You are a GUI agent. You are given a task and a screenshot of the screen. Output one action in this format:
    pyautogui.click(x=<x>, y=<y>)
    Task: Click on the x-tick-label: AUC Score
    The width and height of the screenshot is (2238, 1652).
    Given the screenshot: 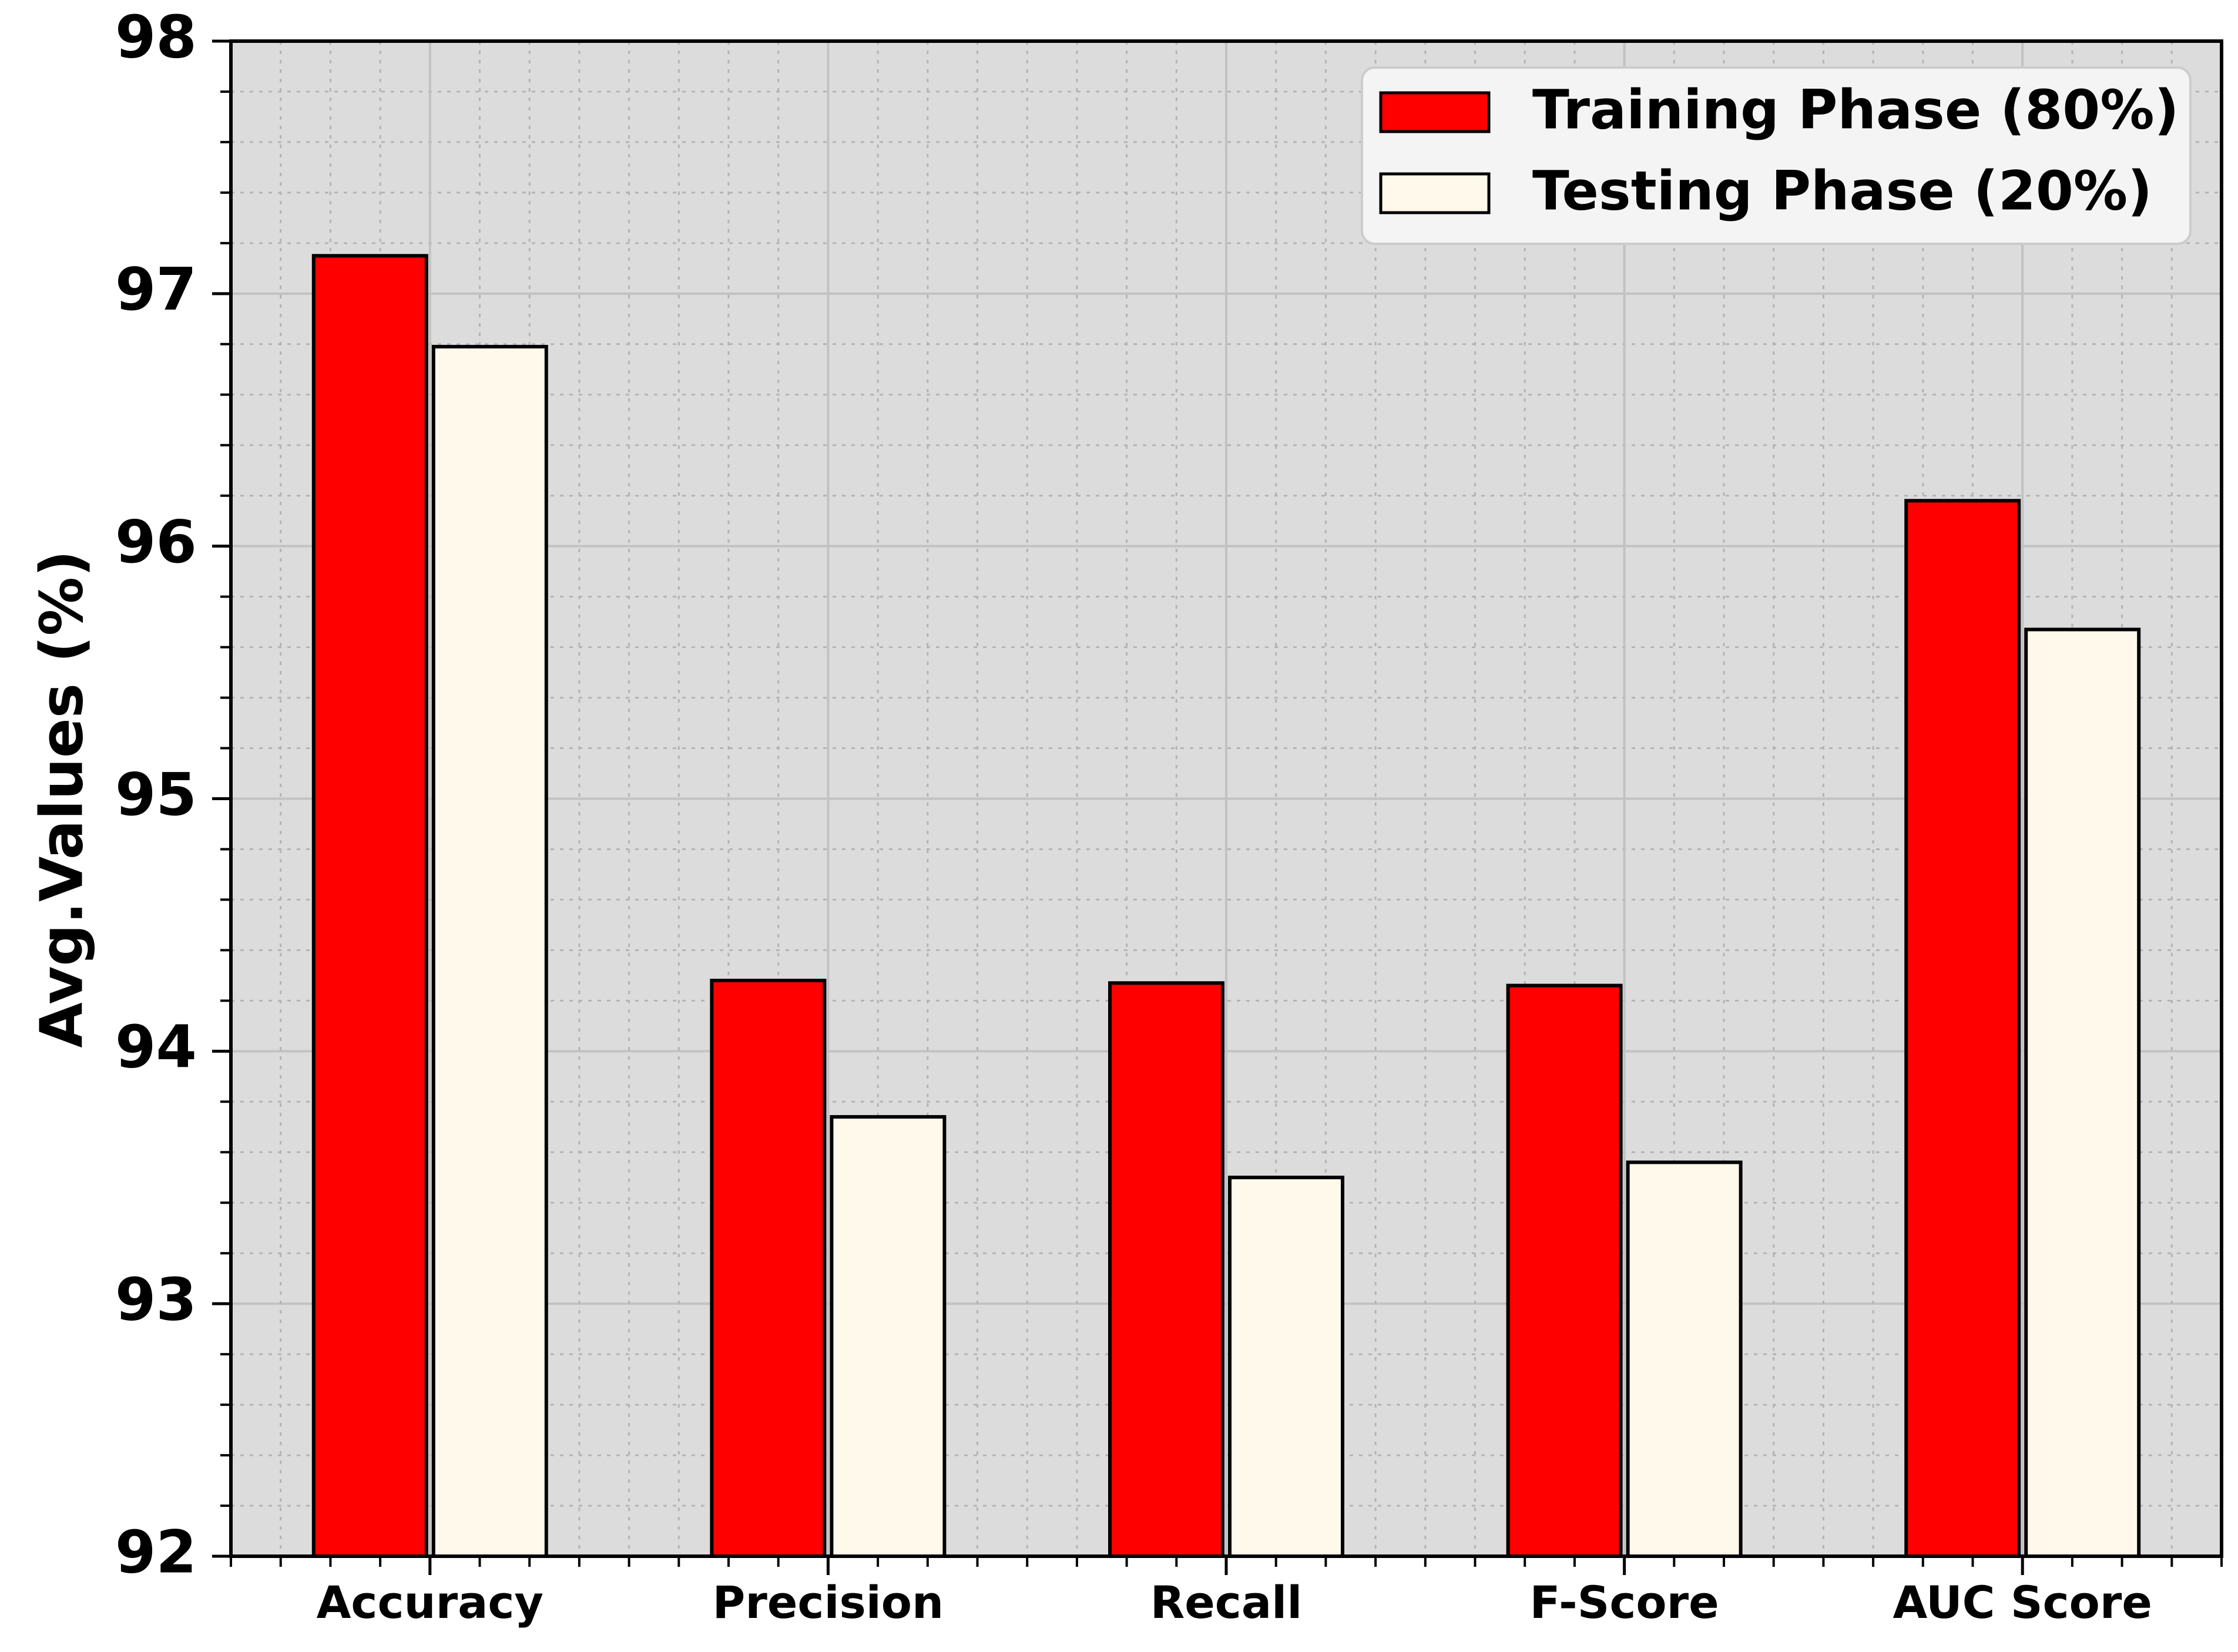 What is the action you would take?
    pyautogui.click(x=2022, y=1602)
    